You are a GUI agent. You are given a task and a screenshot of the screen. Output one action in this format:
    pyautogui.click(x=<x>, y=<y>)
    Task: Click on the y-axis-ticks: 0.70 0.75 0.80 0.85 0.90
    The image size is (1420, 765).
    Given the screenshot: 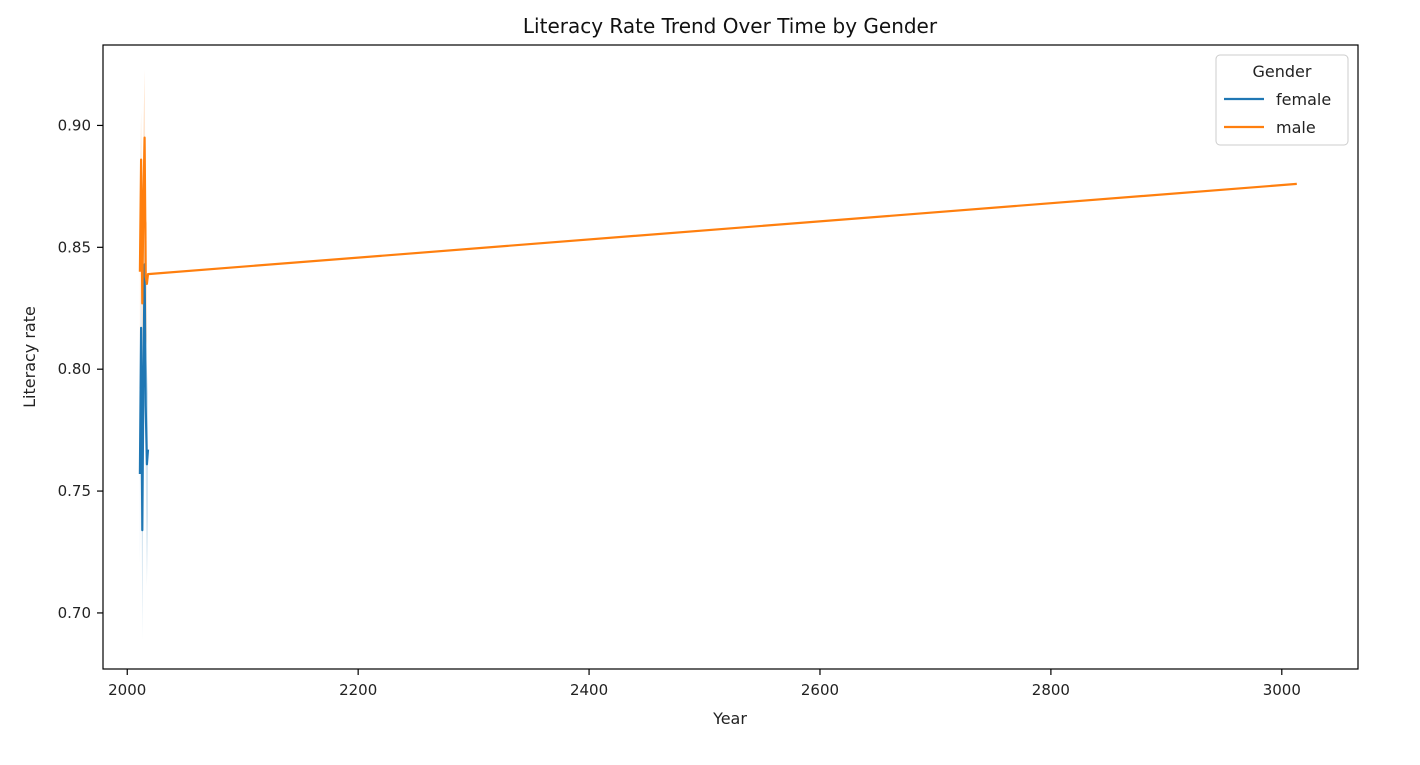 What is the action you would take?
    pyautogui.click(x=80, y=369)
    